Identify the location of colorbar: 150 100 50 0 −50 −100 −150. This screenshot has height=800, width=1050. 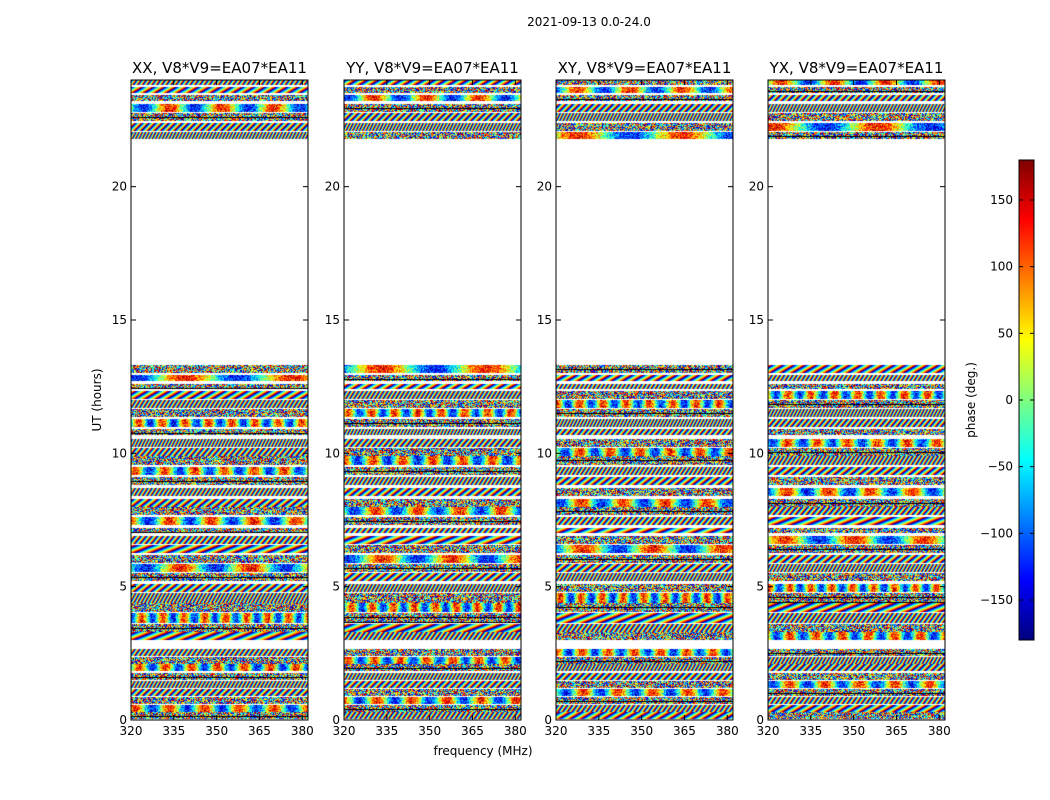
(1007, 400).